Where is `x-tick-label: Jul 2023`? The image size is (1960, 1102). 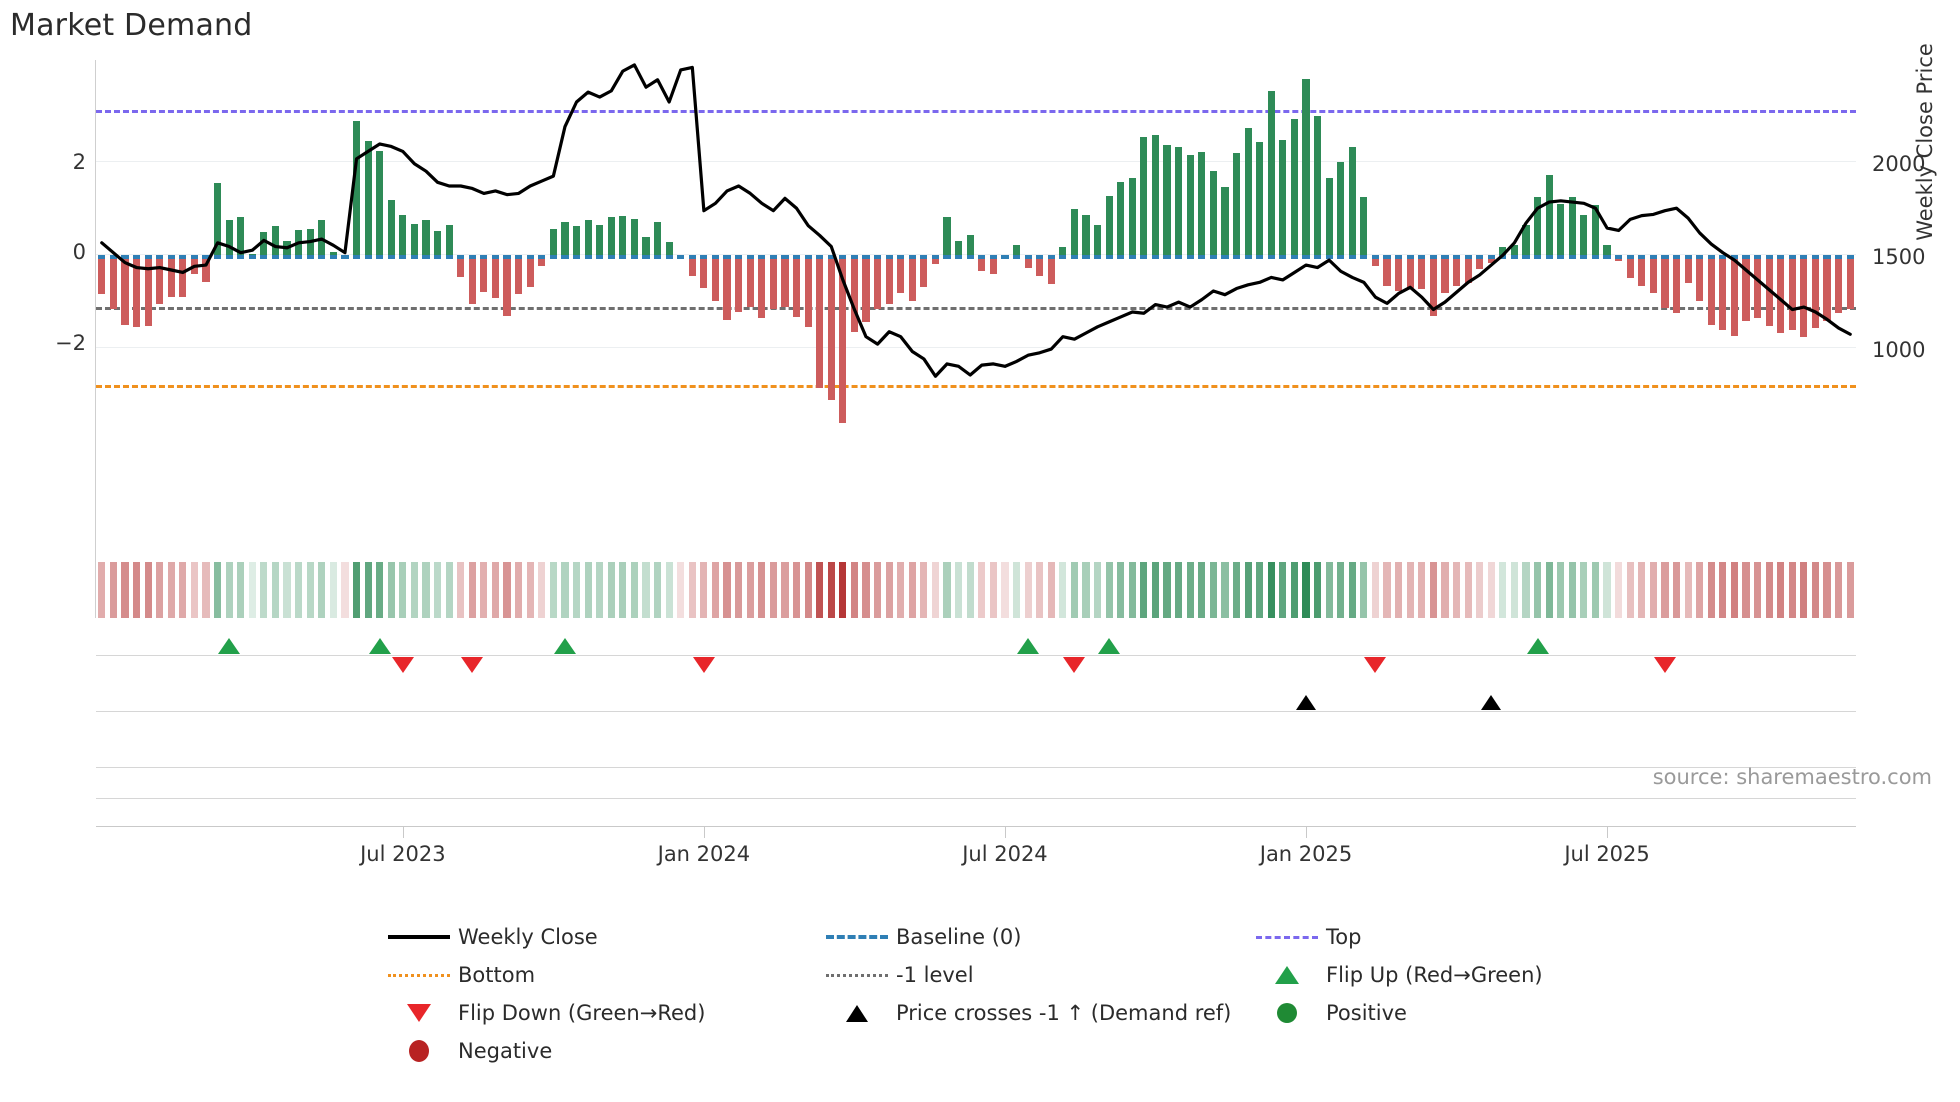
x-tick-label: Jul 2023 is located at coordinates (403, 854).